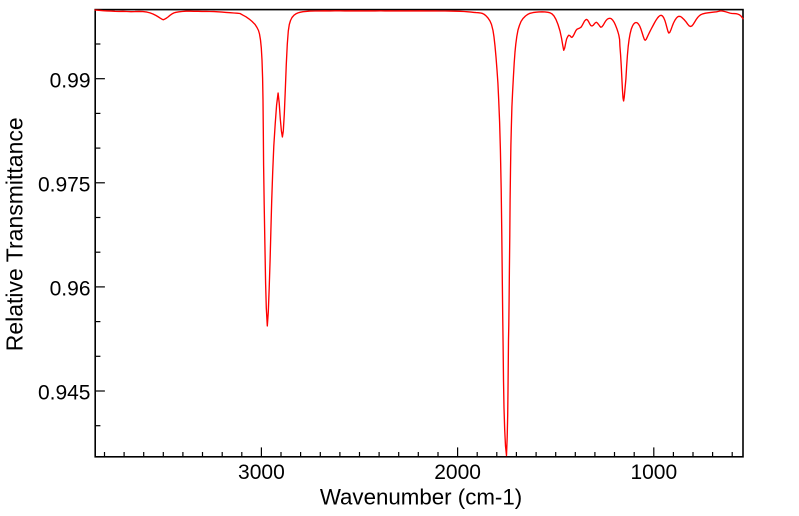  I want to click on svg-text: 3000, so click(261, 472).